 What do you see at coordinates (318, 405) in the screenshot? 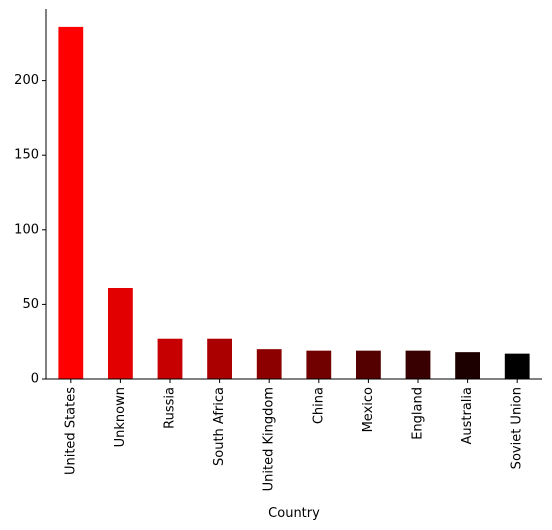
I see `x-tick-label: China` at bounding box center [318, 405].